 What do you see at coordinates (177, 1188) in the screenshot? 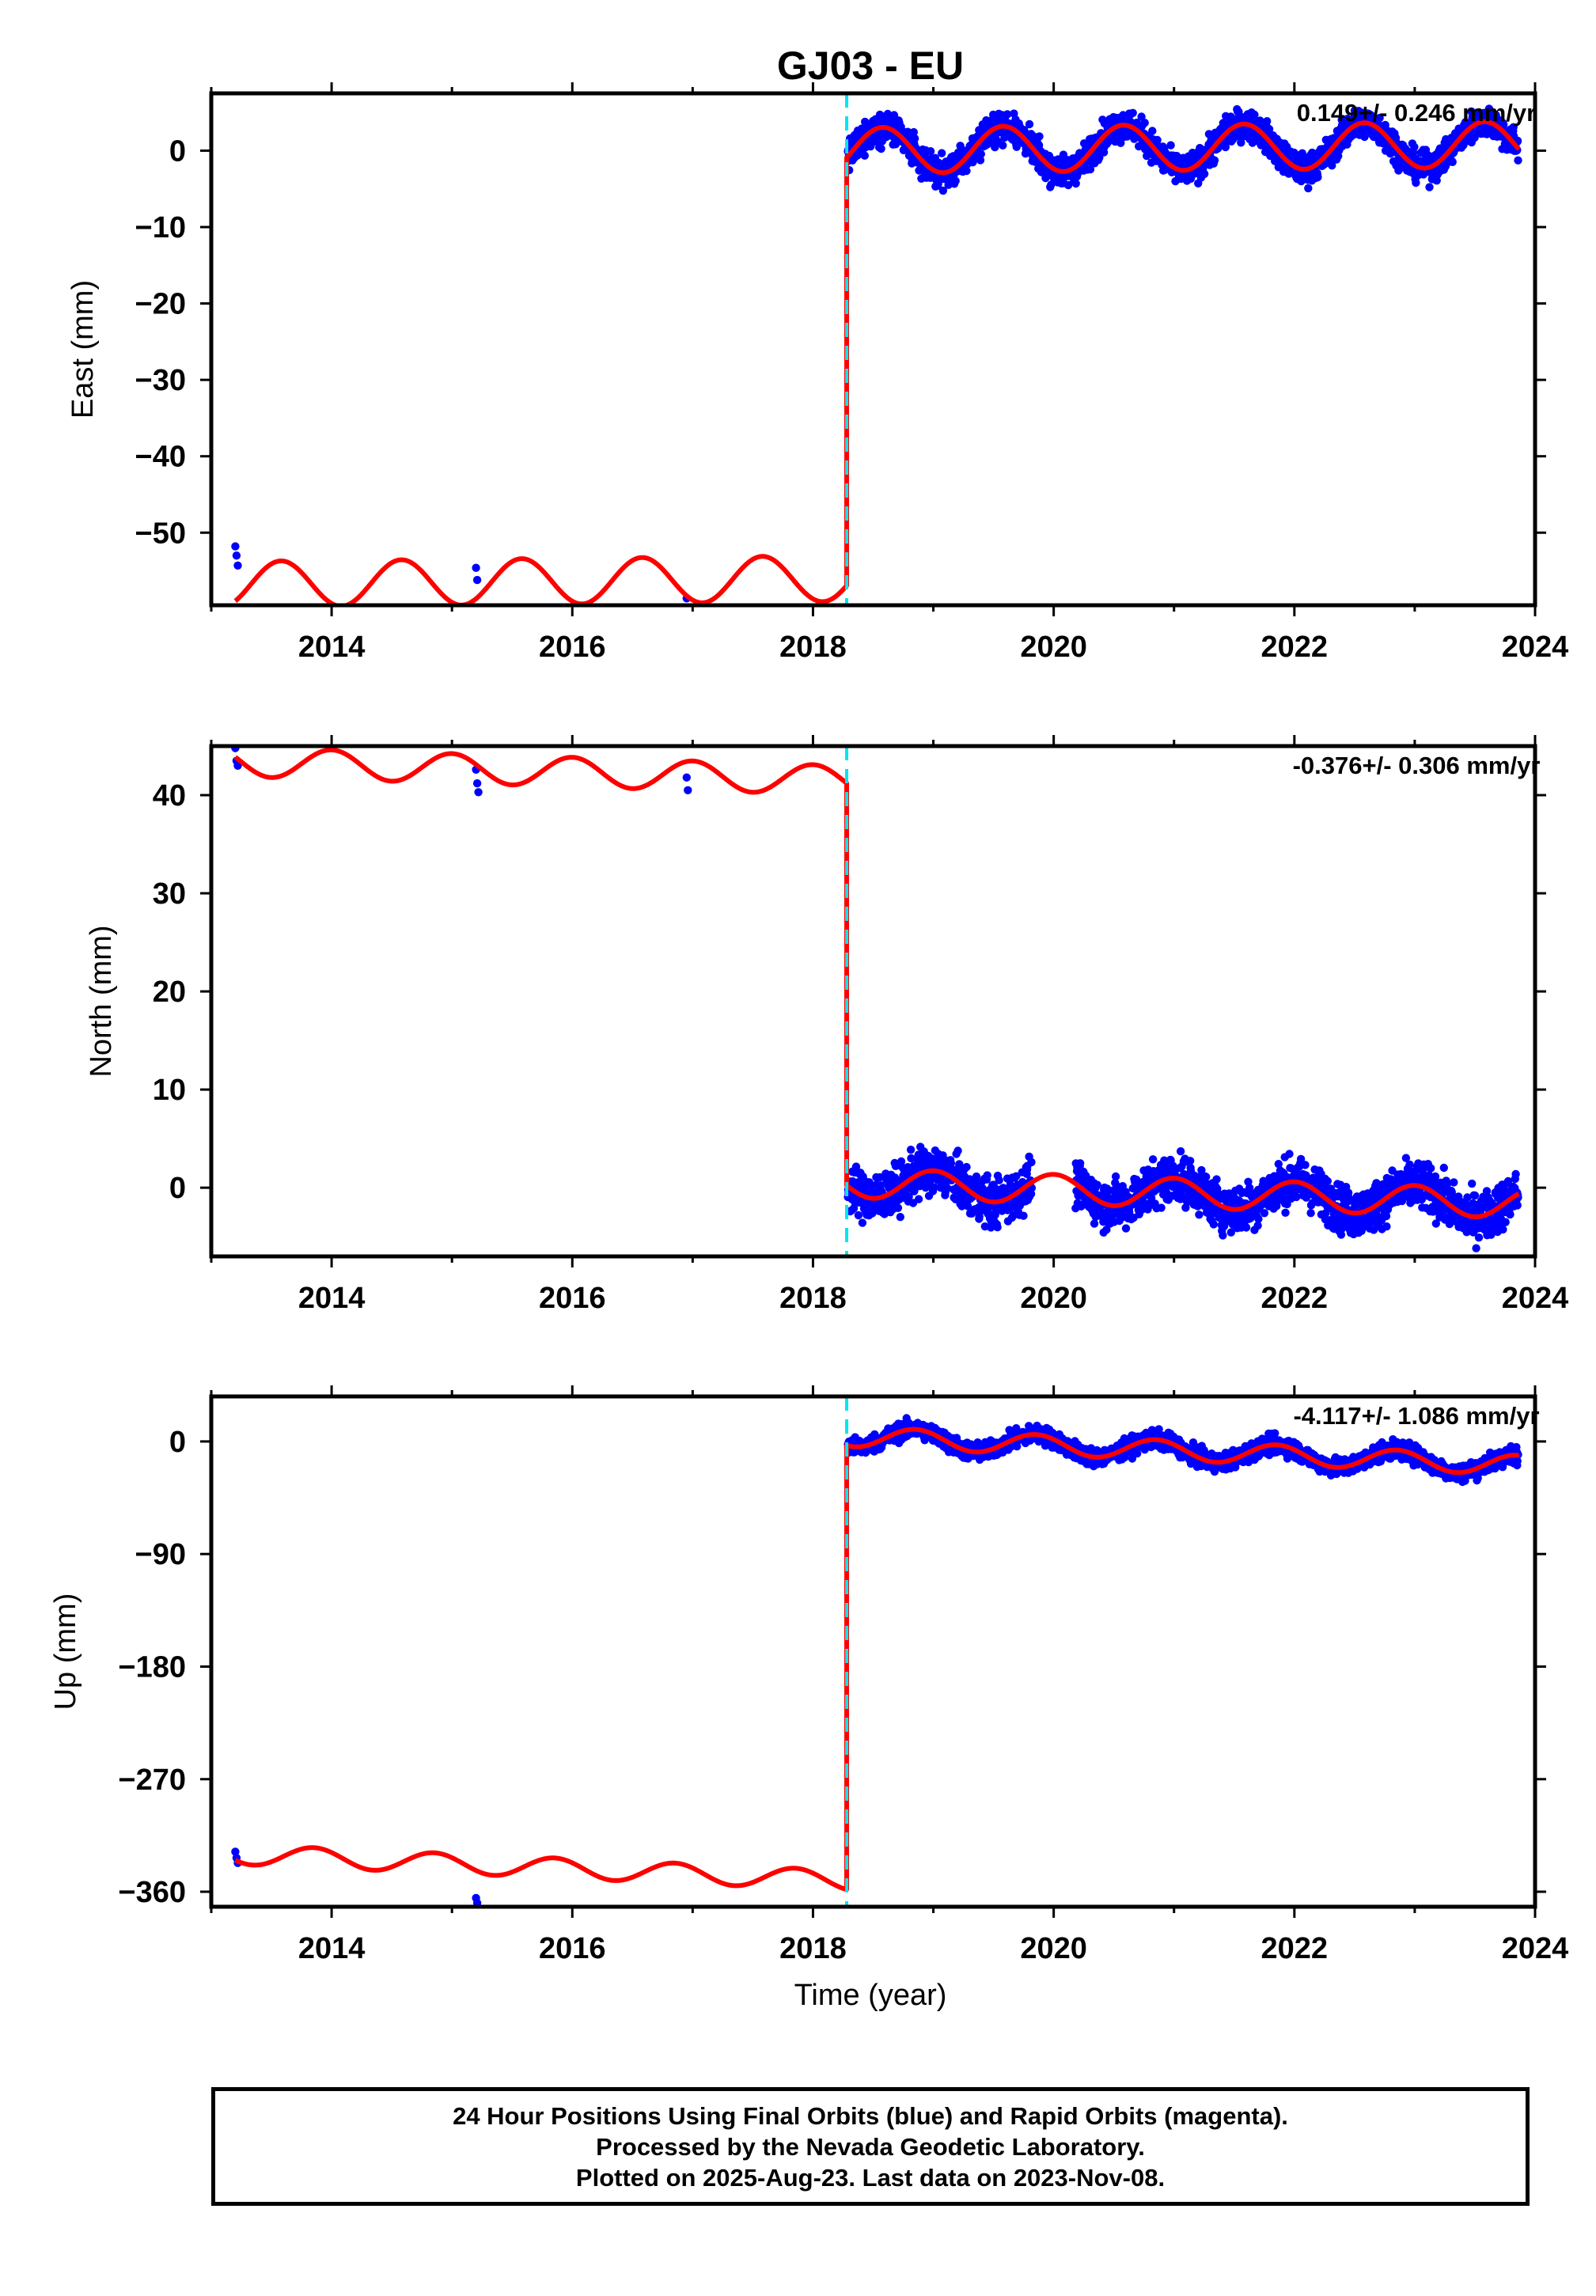
I see `y-tick-label: 0` at bounding box center [177, 1188].